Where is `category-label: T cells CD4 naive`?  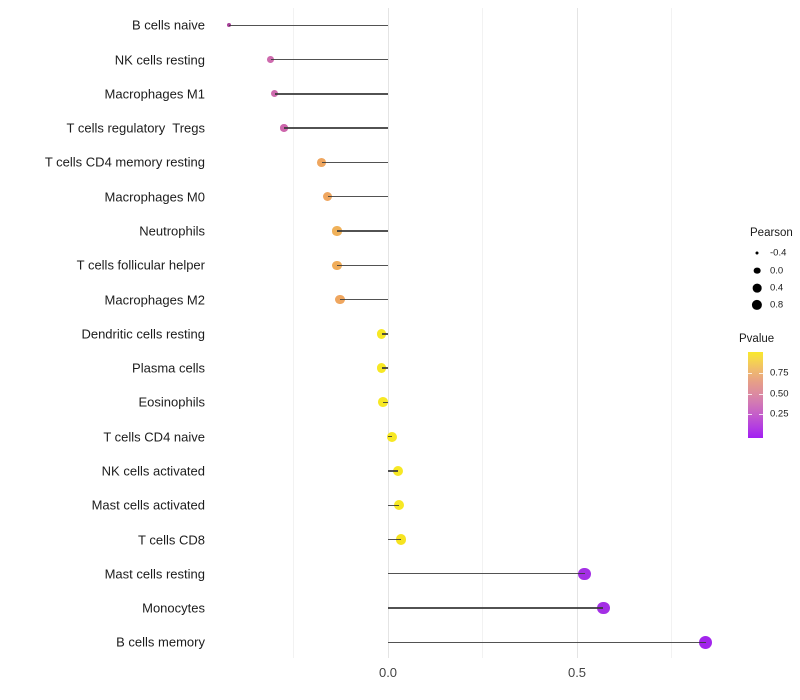 category-label: T cells CD4 naive is located at coordinates (154, 437).